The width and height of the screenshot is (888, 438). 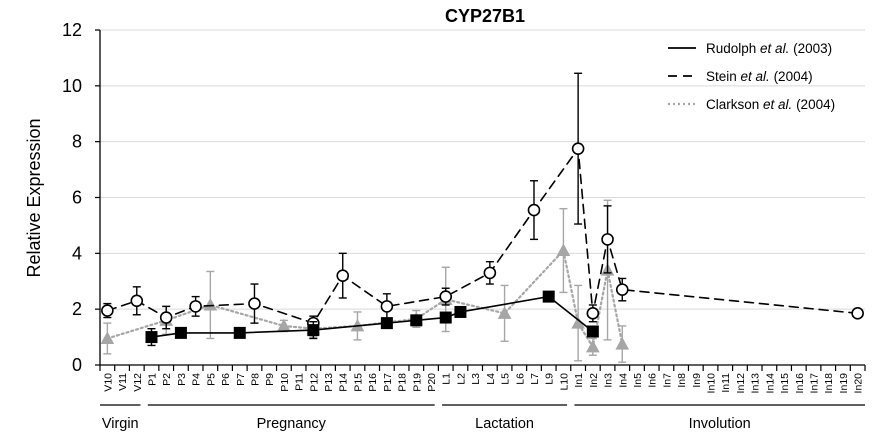 What do you see at coordinates (506, 379) in the screenshot?
I see `x-tick-label-L5: L5` at bounding box center [506, 379].